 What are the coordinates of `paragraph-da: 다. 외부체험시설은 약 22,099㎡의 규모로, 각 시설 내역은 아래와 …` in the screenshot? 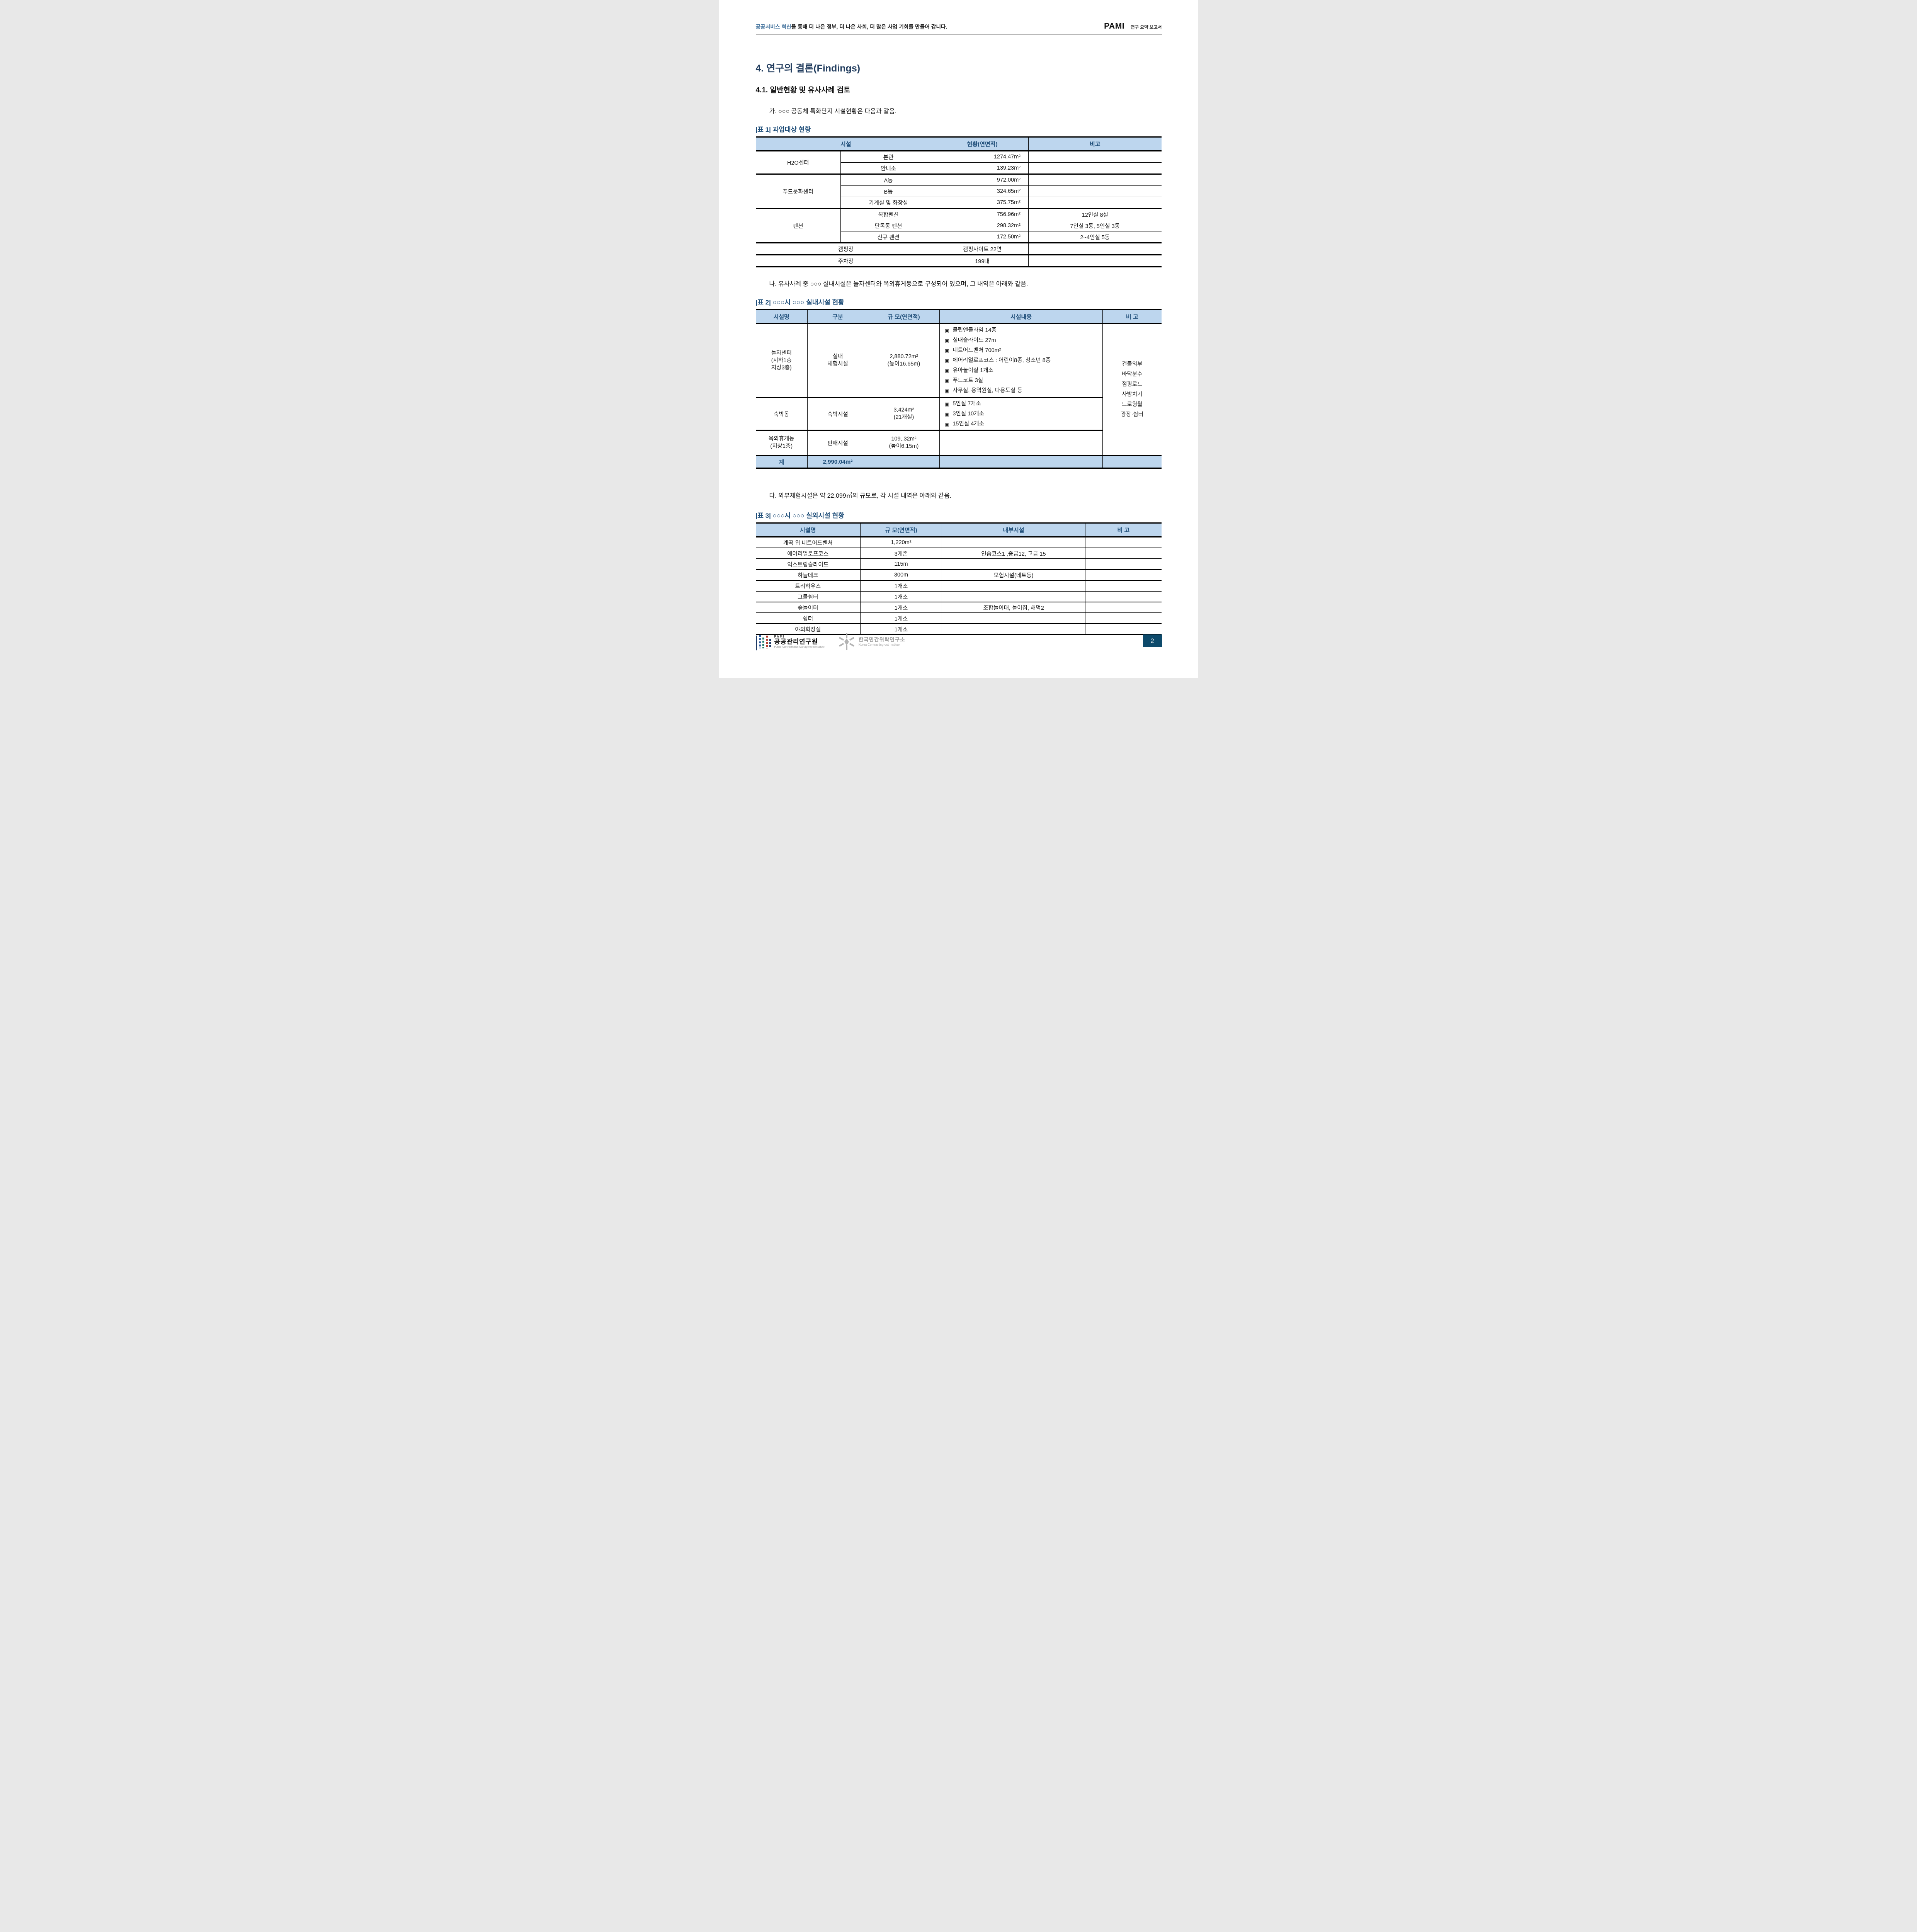 It's located at (861, 496).